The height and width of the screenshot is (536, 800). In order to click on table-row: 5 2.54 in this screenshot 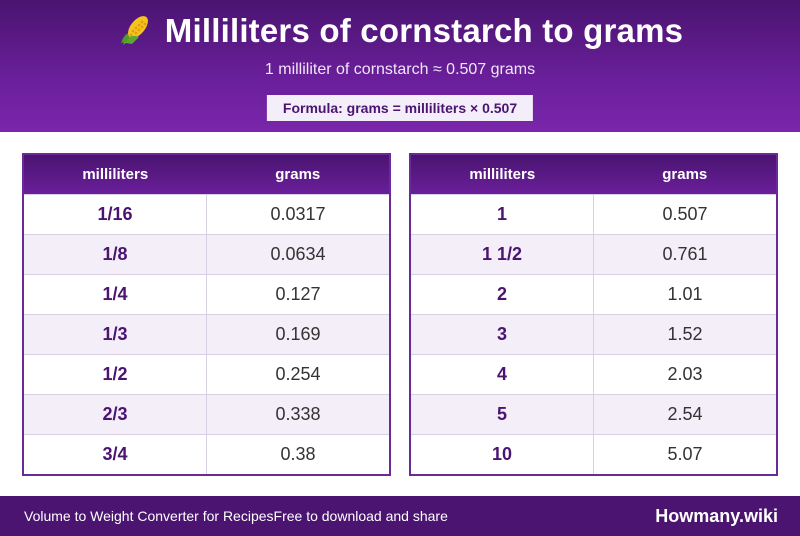, I will do `click(593, 414)`.